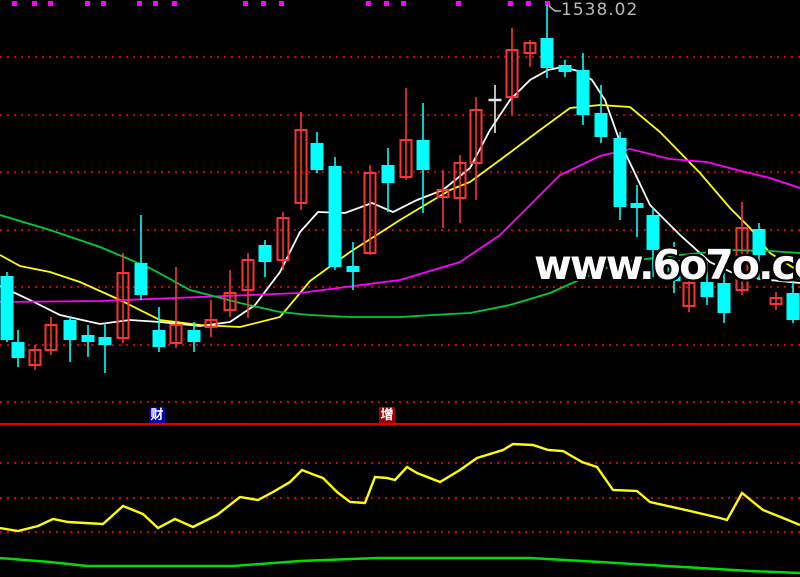 The image size is (800, 577). I want to click on signal-dots, so click(281, 3).